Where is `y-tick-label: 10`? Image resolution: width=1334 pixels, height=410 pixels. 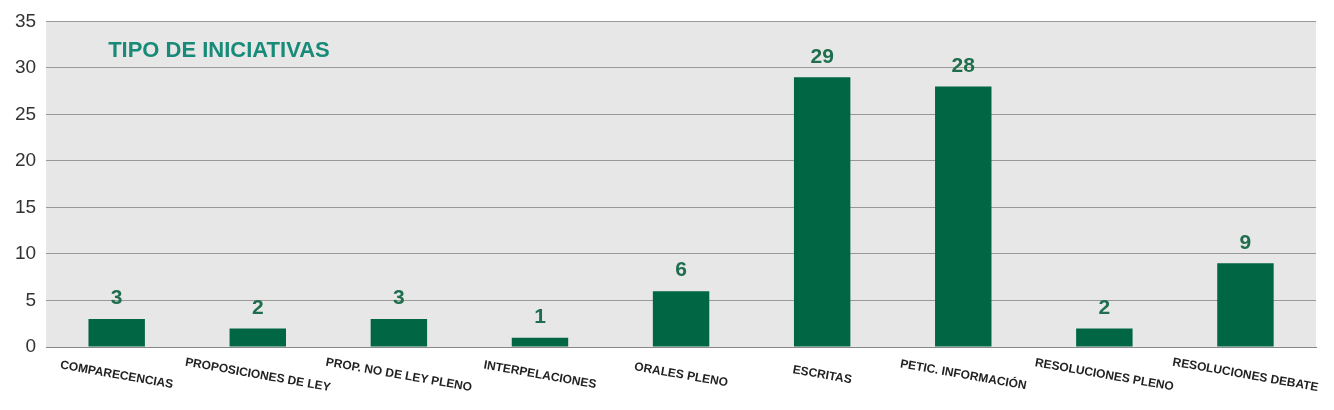
y-tick-label: 10 is located at coordinates (25, 253).